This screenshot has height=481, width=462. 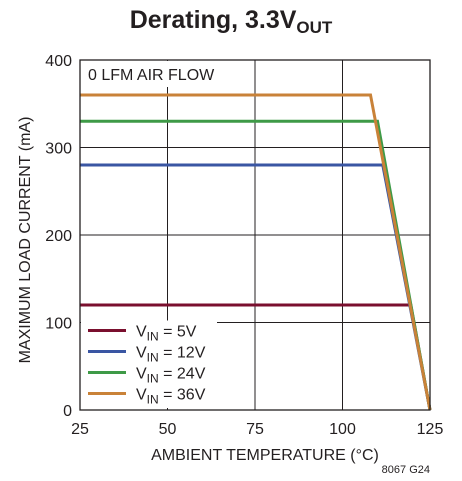 What do you see at coordinates (58, 236) in the screenshot?
I see `y-tick-label: 200` at bounding box center [58, 236].